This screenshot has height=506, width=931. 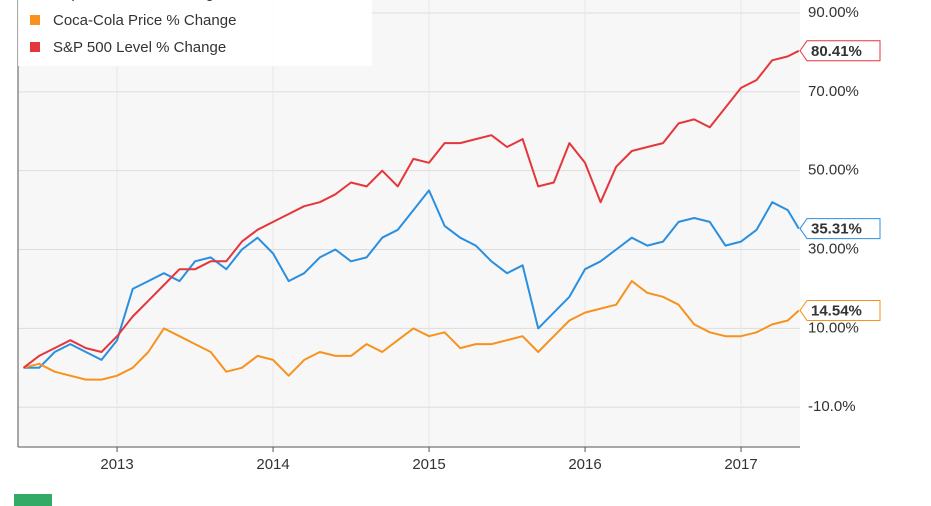 What do you see at coordinates (833, 91) in the screenshot?
I see `y-tick-label: 70.00%` at bounding box center [833, 91].